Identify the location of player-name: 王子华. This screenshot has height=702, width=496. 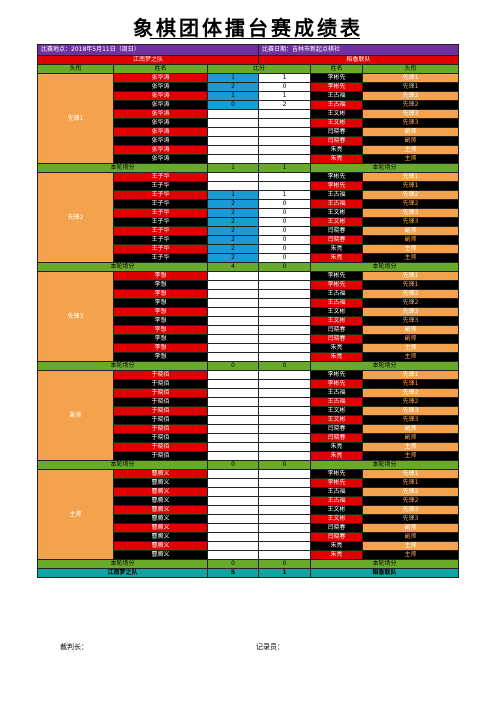
(160, 258).